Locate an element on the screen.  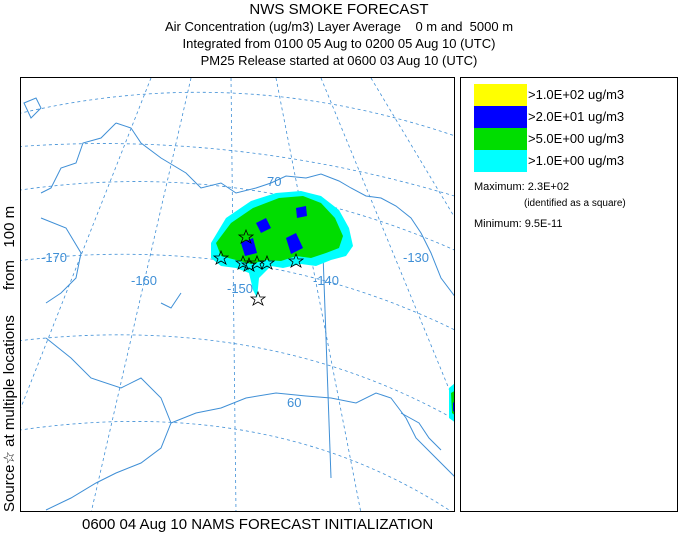
lon-120-line is located at coordinates (412, 148).